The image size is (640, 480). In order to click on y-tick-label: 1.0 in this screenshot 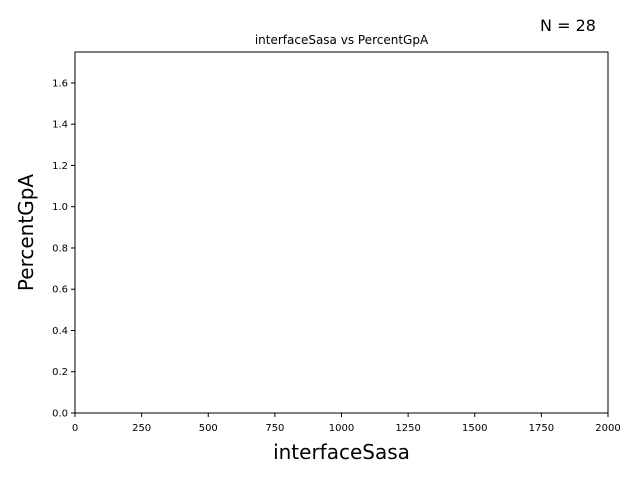, I will do `click(60, 207)`.